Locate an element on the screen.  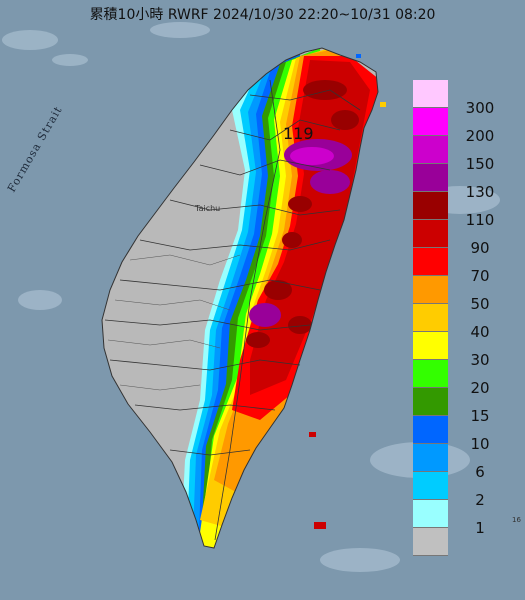
rivers is located at coordinates (174, 322).